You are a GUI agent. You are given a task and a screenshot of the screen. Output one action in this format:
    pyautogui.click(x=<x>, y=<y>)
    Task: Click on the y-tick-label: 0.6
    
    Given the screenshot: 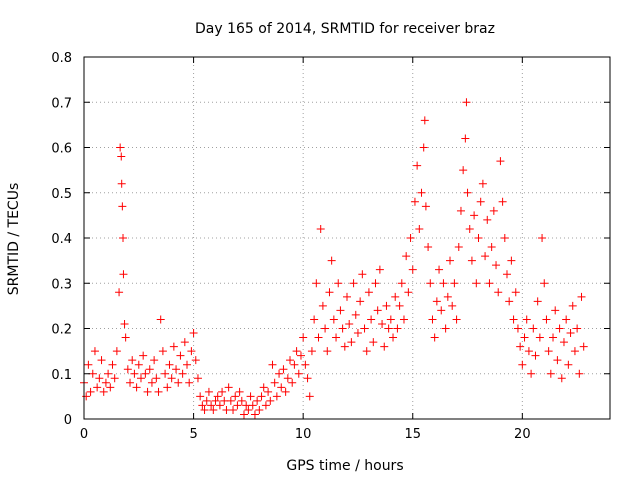 What is the action you would take?
    pyautogui.click(x=61, y=149)
    